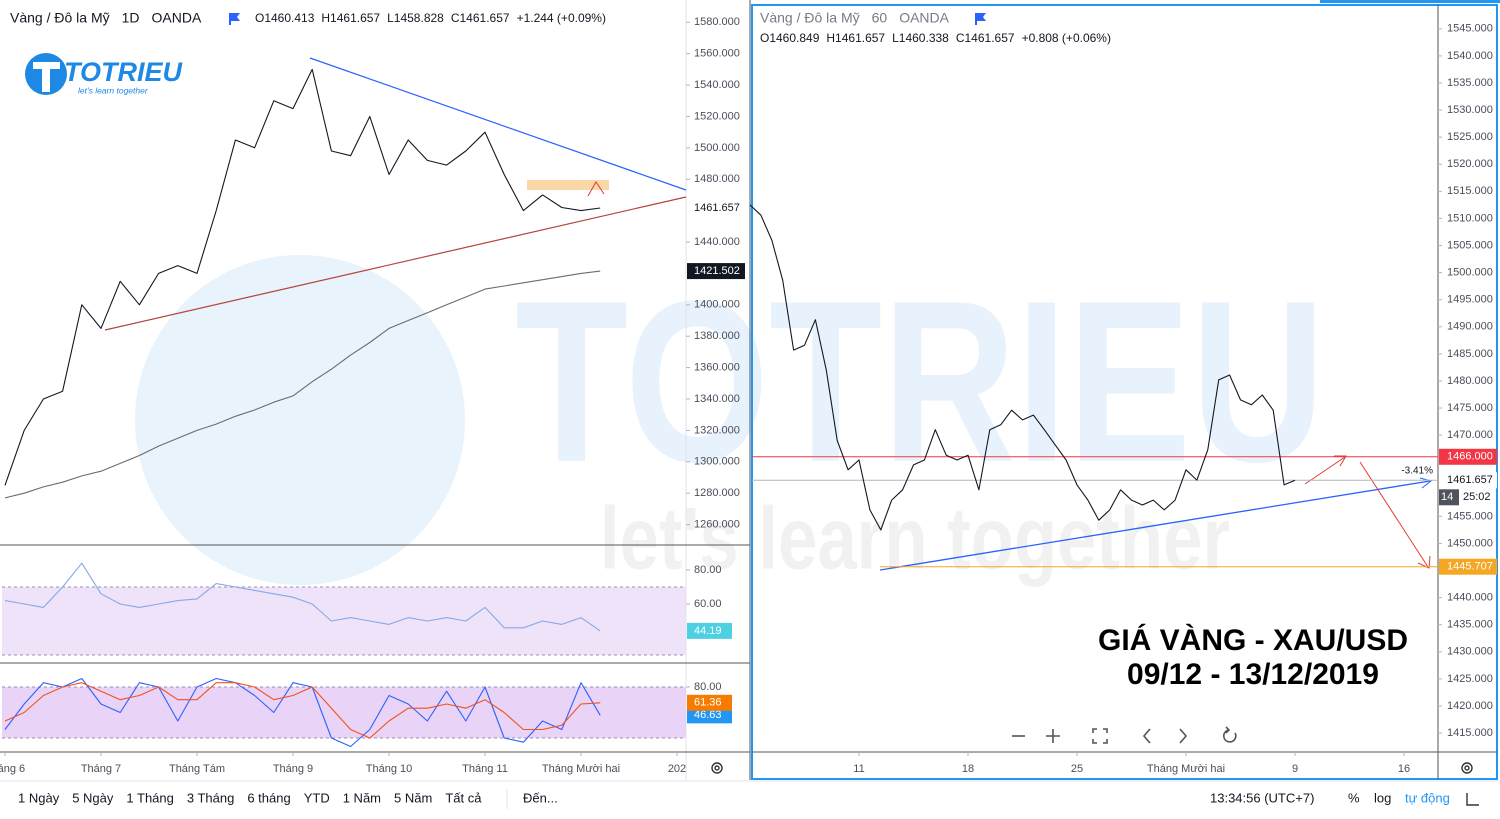 This screenshot has height=819, width=1500. What do you see at coordinates (1382, 797) in the screenshot?
I see `scale-option: log` at bounding box center [1382, 797].